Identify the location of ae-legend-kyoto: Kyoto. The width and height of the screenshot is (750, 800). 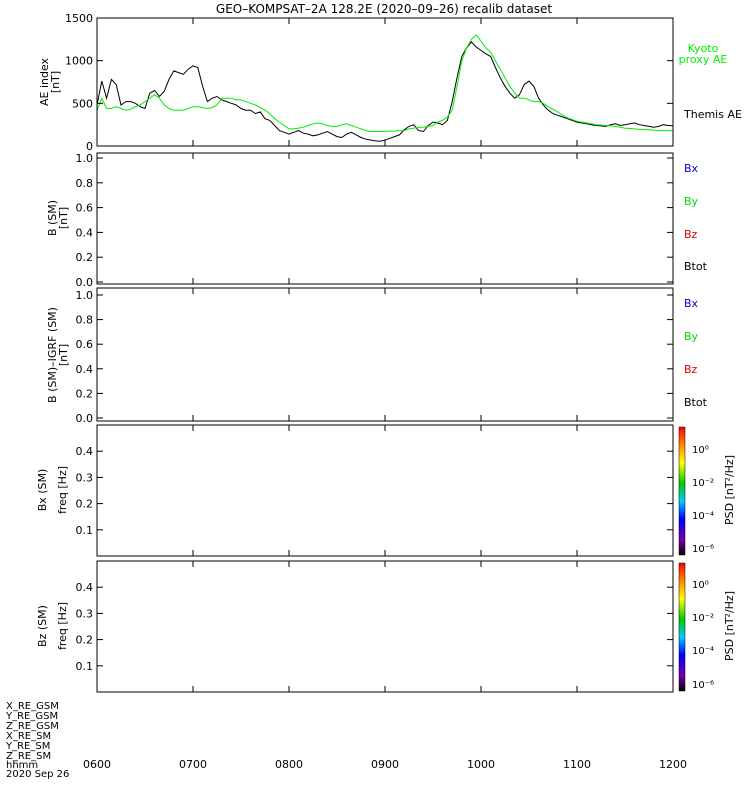
(703, 48).